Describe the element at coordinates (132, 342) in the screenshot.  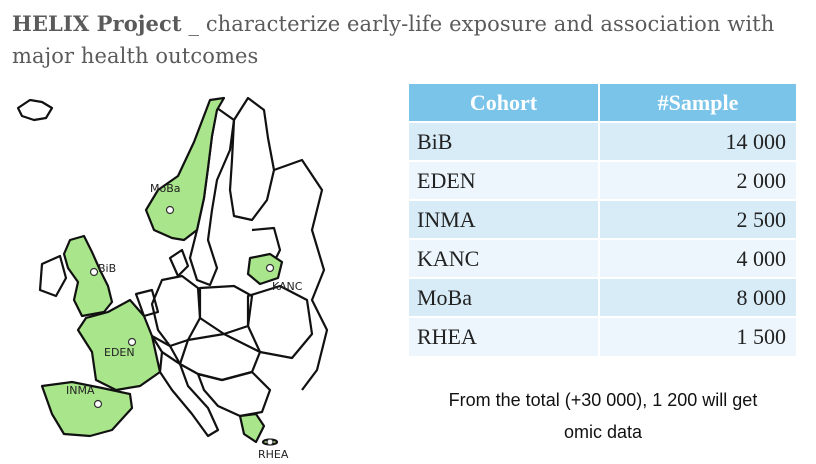
I see `eden-marker` at that location.